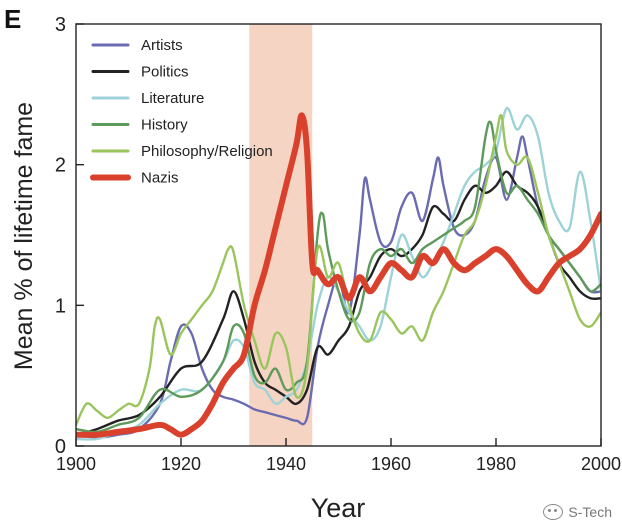  What do you see at coordinates (60, 25) in the screenshot?
I see `y-tick-label: 3` at bounding box center [60, 25].